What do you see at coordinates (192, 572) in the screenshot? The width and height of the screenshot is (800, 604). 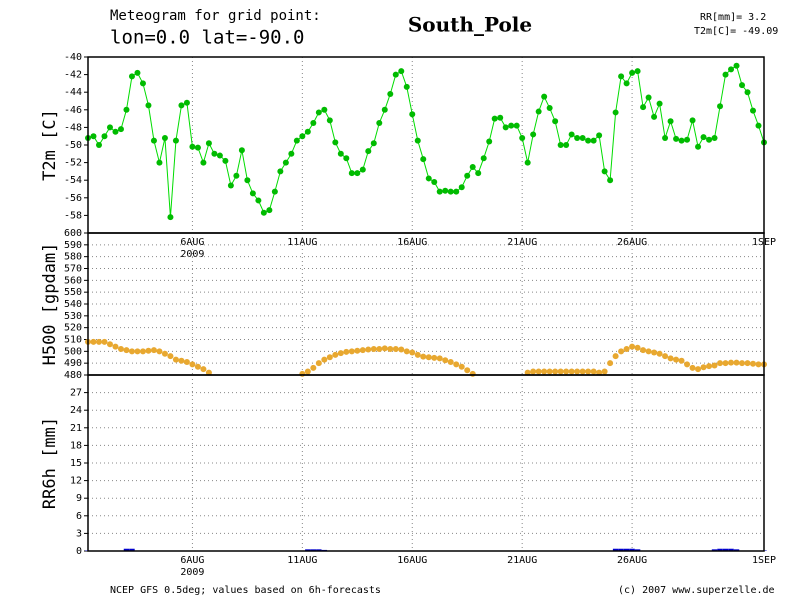 I see `x-year-label: 2009` at bounding box center [192, 572].